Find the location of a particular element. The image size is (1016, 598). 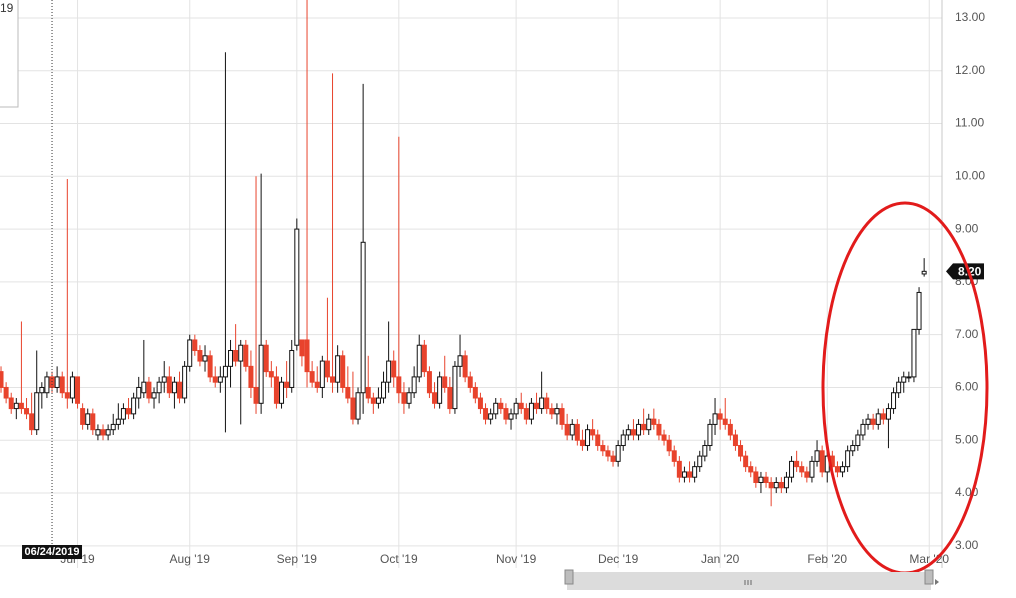

scroll-arrow is located at coordinates (937, 582).